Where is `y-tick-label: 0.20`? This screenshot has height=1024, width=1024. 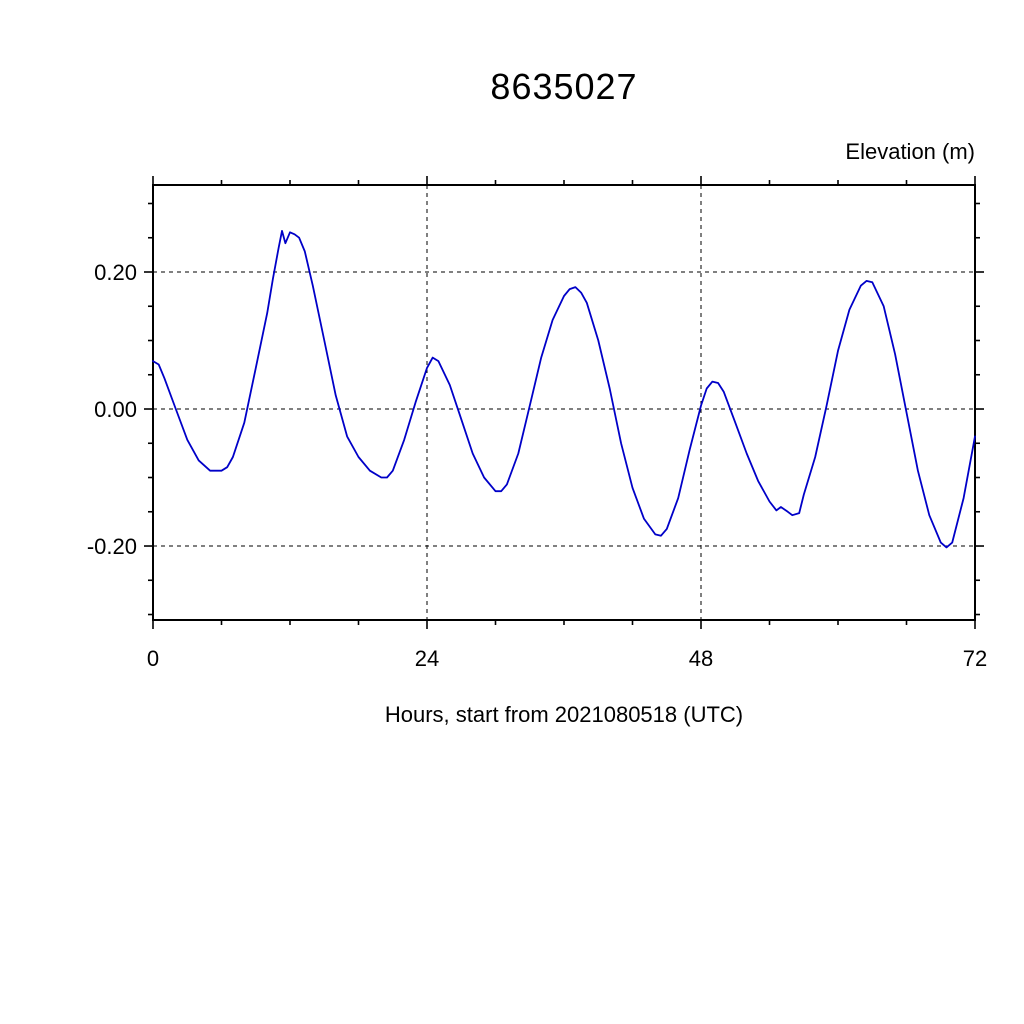
y-tick-label: 0.20 is located at coordinates (115, 272).